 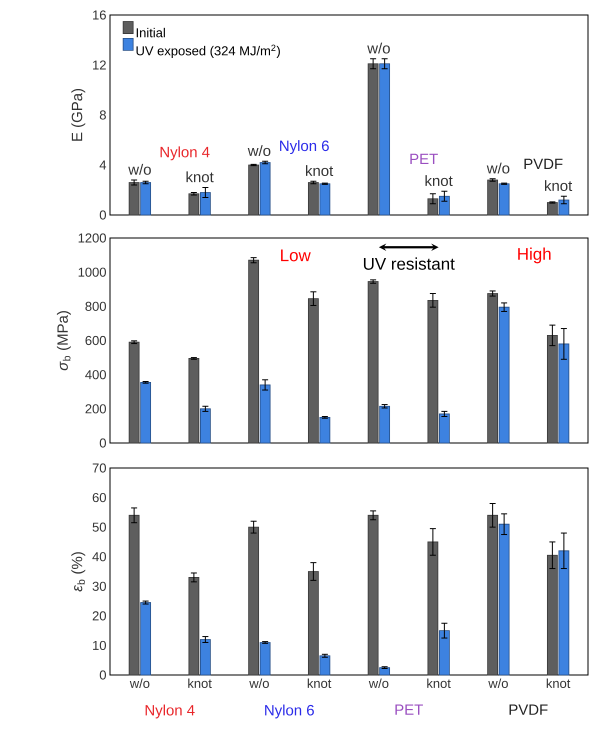 I want to click on annotation: UV resistant, so click(x=409, y=263).